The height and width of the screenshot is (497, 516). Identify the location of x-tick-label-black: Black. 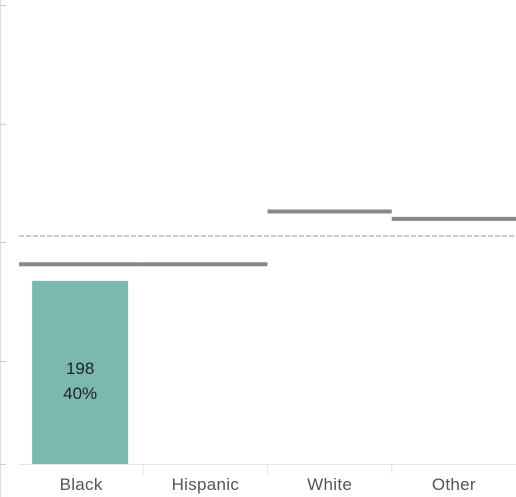
(81, 484).